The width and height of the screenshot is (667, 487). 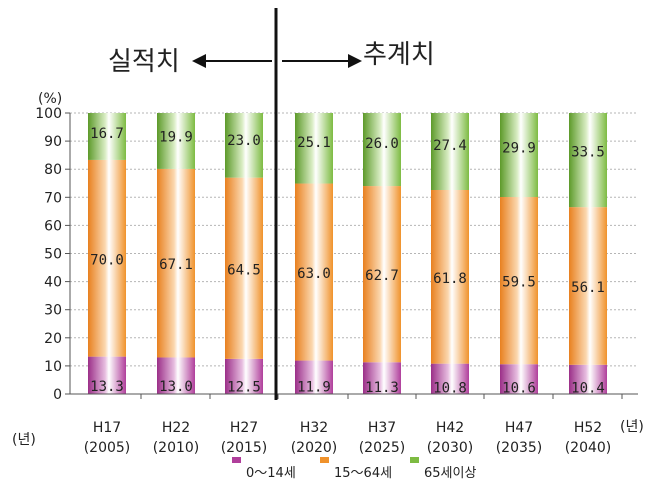 I want to click on x-tick-label: H17, so click(x=107, y=428).